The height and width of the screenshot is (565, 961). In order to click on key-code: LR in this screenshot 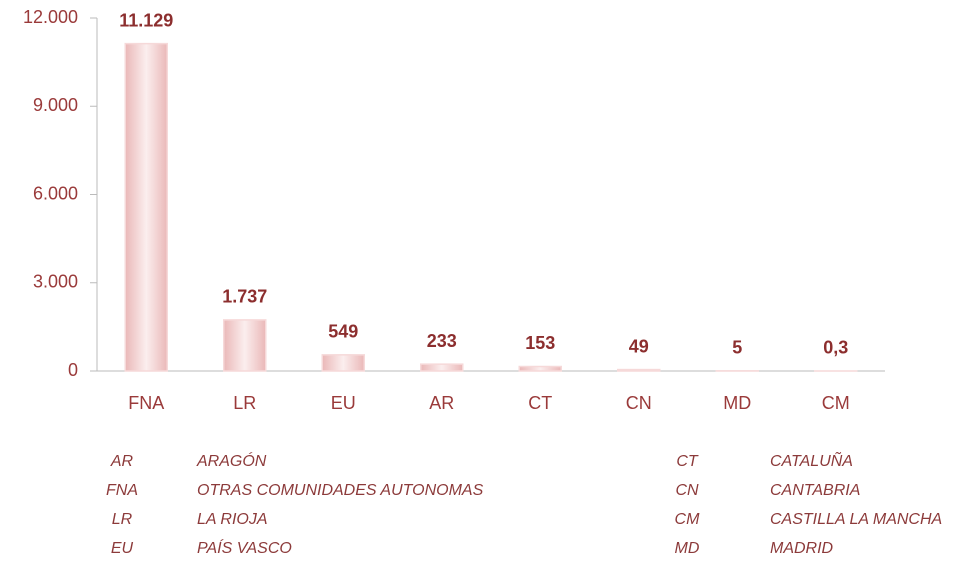, I will do `click(122, 519)`.